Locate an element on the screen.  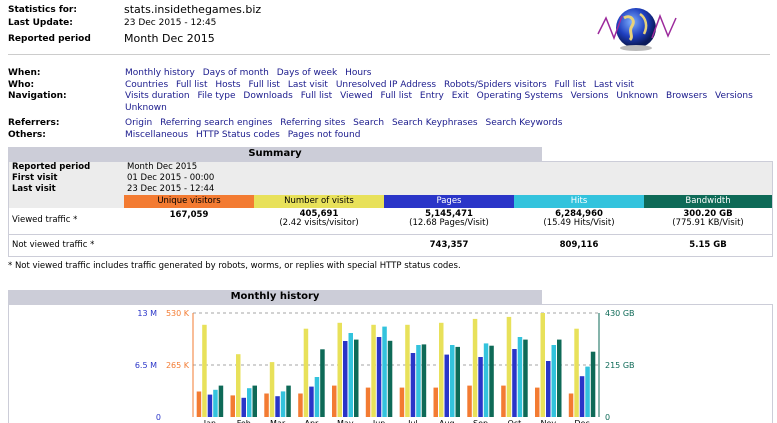
bar-jan-pages is located at coordinates (210, 405).